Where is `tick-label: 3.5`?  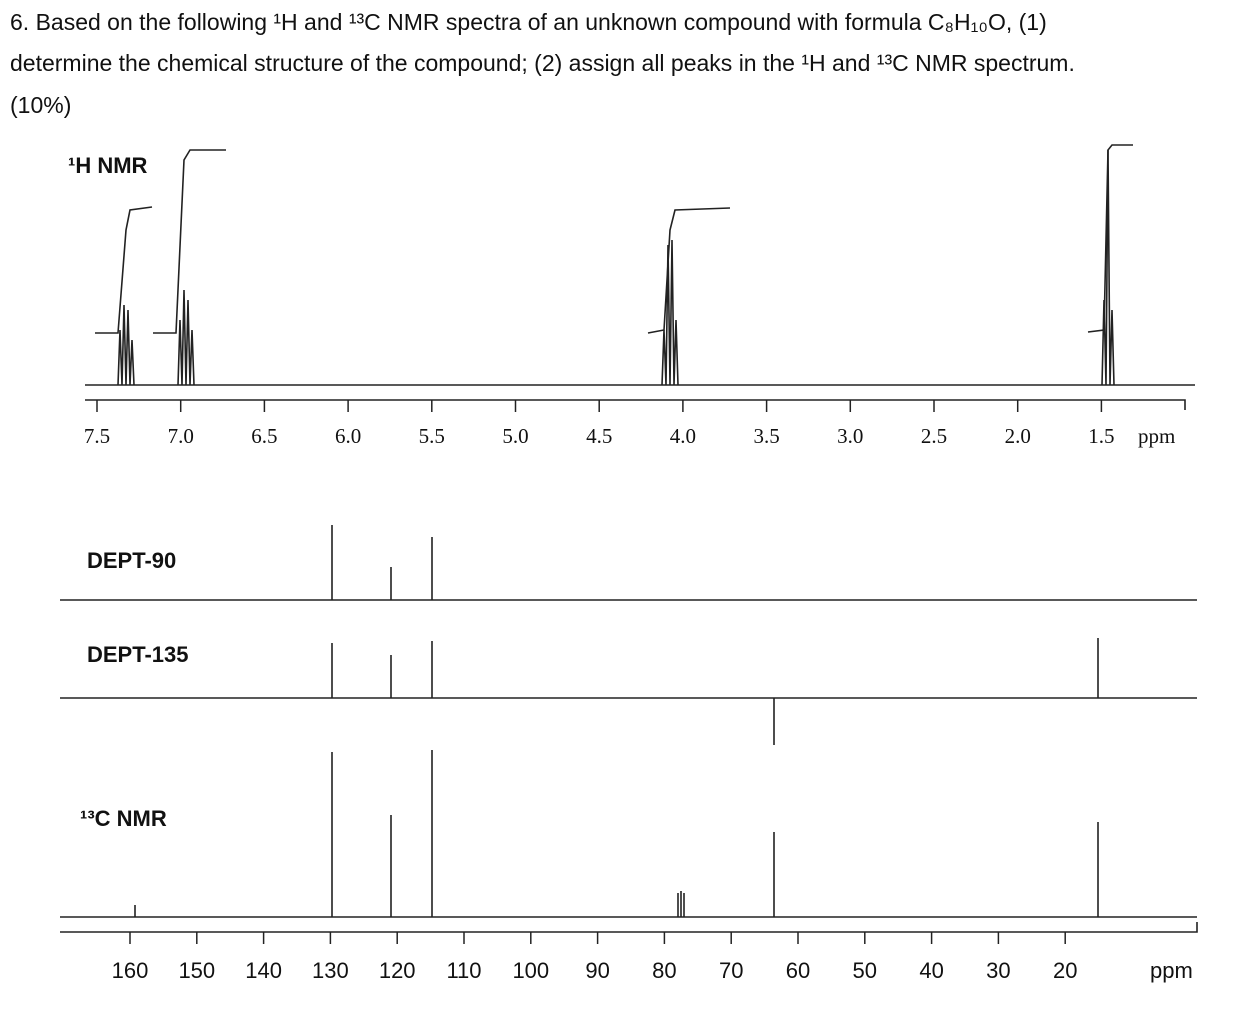
tick-label: 3.5 is located at coordinates (766, 436).